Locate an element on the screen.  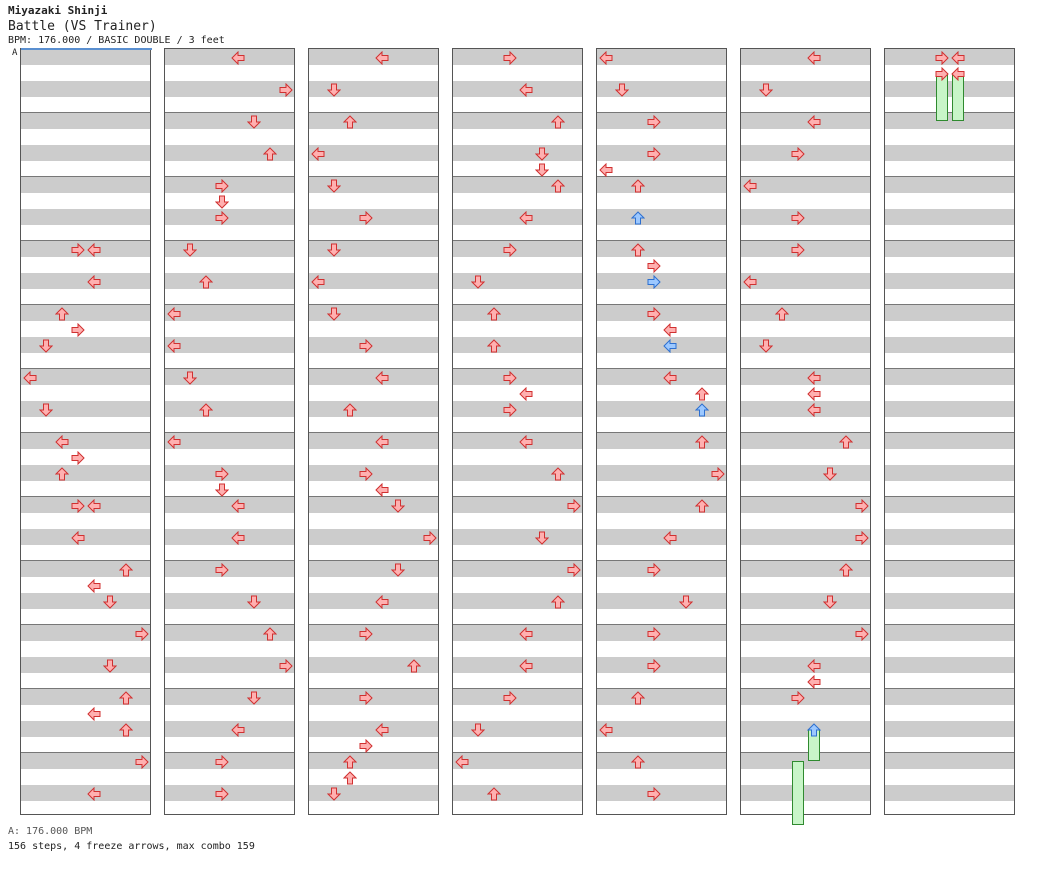
chart-info: BPM: 176.000 / BASIC DOUBLE / 3 feet is located at coordinates (116, 40).